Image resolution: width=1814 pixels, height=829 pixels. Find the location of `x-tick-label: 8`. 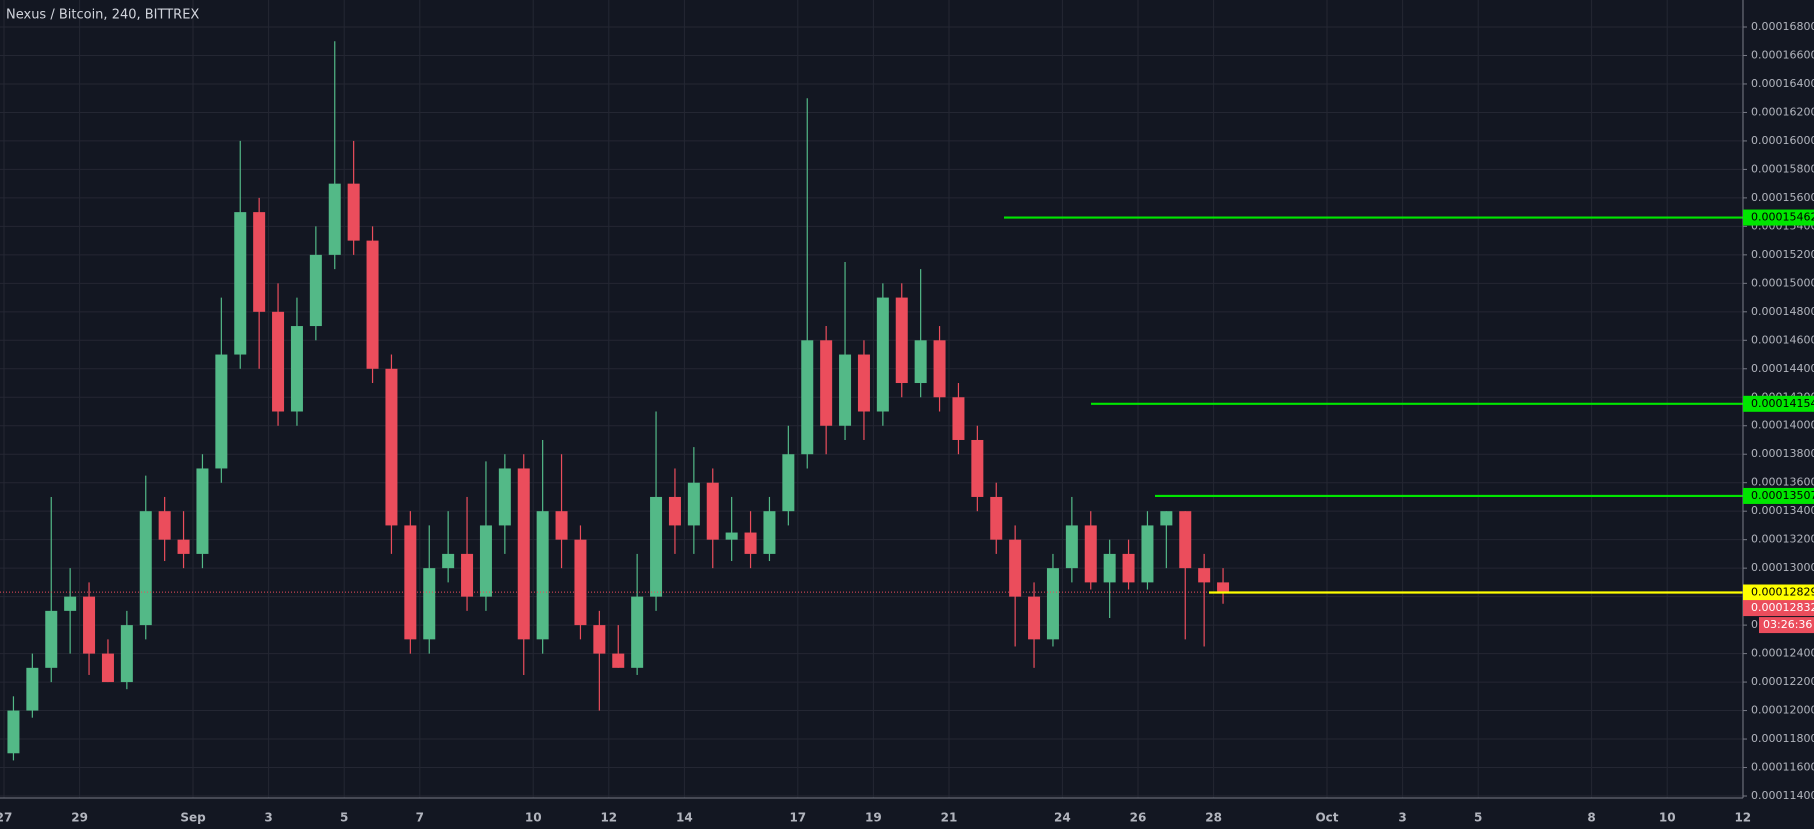

x-tick-label: 8 is located at coordinates (1591, 818).